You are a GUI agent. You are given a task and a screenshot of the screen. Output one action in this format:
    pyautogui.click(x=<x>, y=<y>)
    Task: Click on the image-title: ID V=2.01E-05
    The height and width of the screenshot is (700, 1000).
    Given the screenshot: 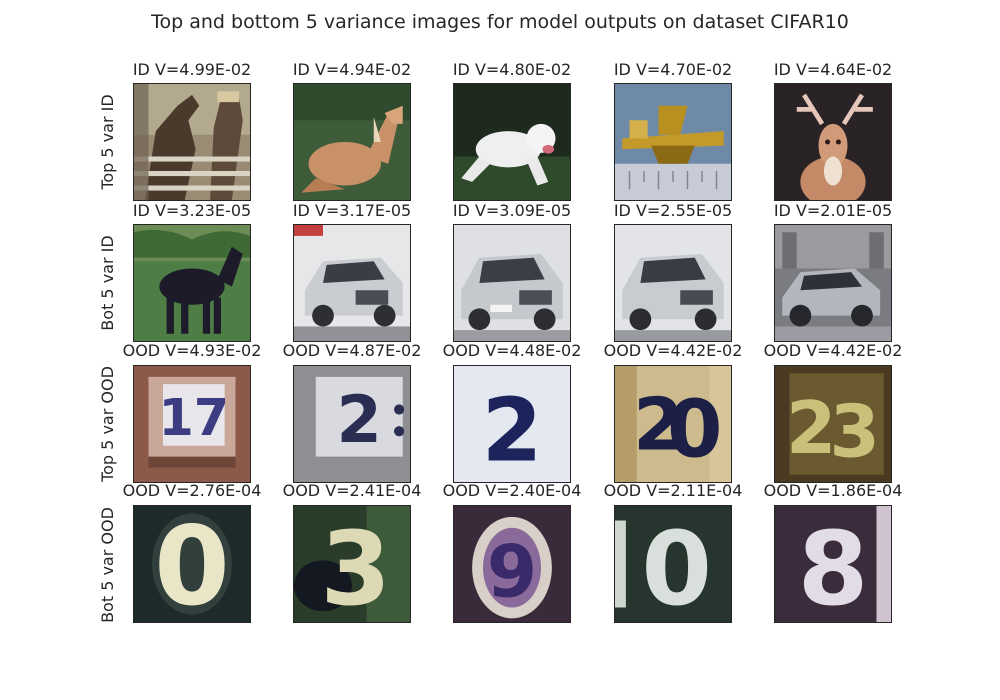 What is the action you would take?
    pyautogui.click(x=833, y=211)
    